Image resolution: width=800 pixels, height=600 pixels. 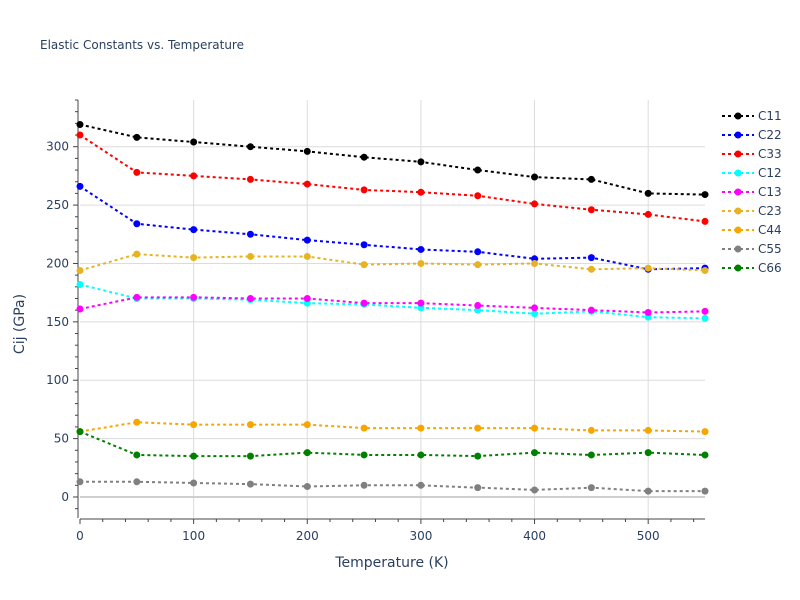 I want to click on legend-item: C11, so click(x=752, y=115).